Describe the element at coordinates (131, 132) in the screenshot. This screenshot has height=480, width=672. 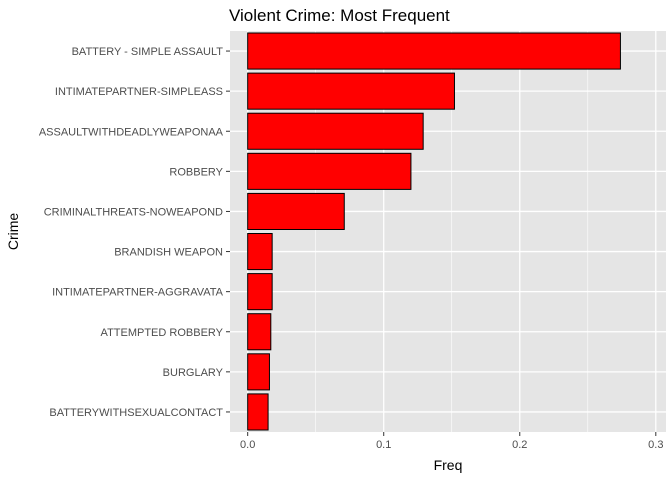
I see `category-label: ASSAULTWITHDEADLYWEAPONAA` at that location.